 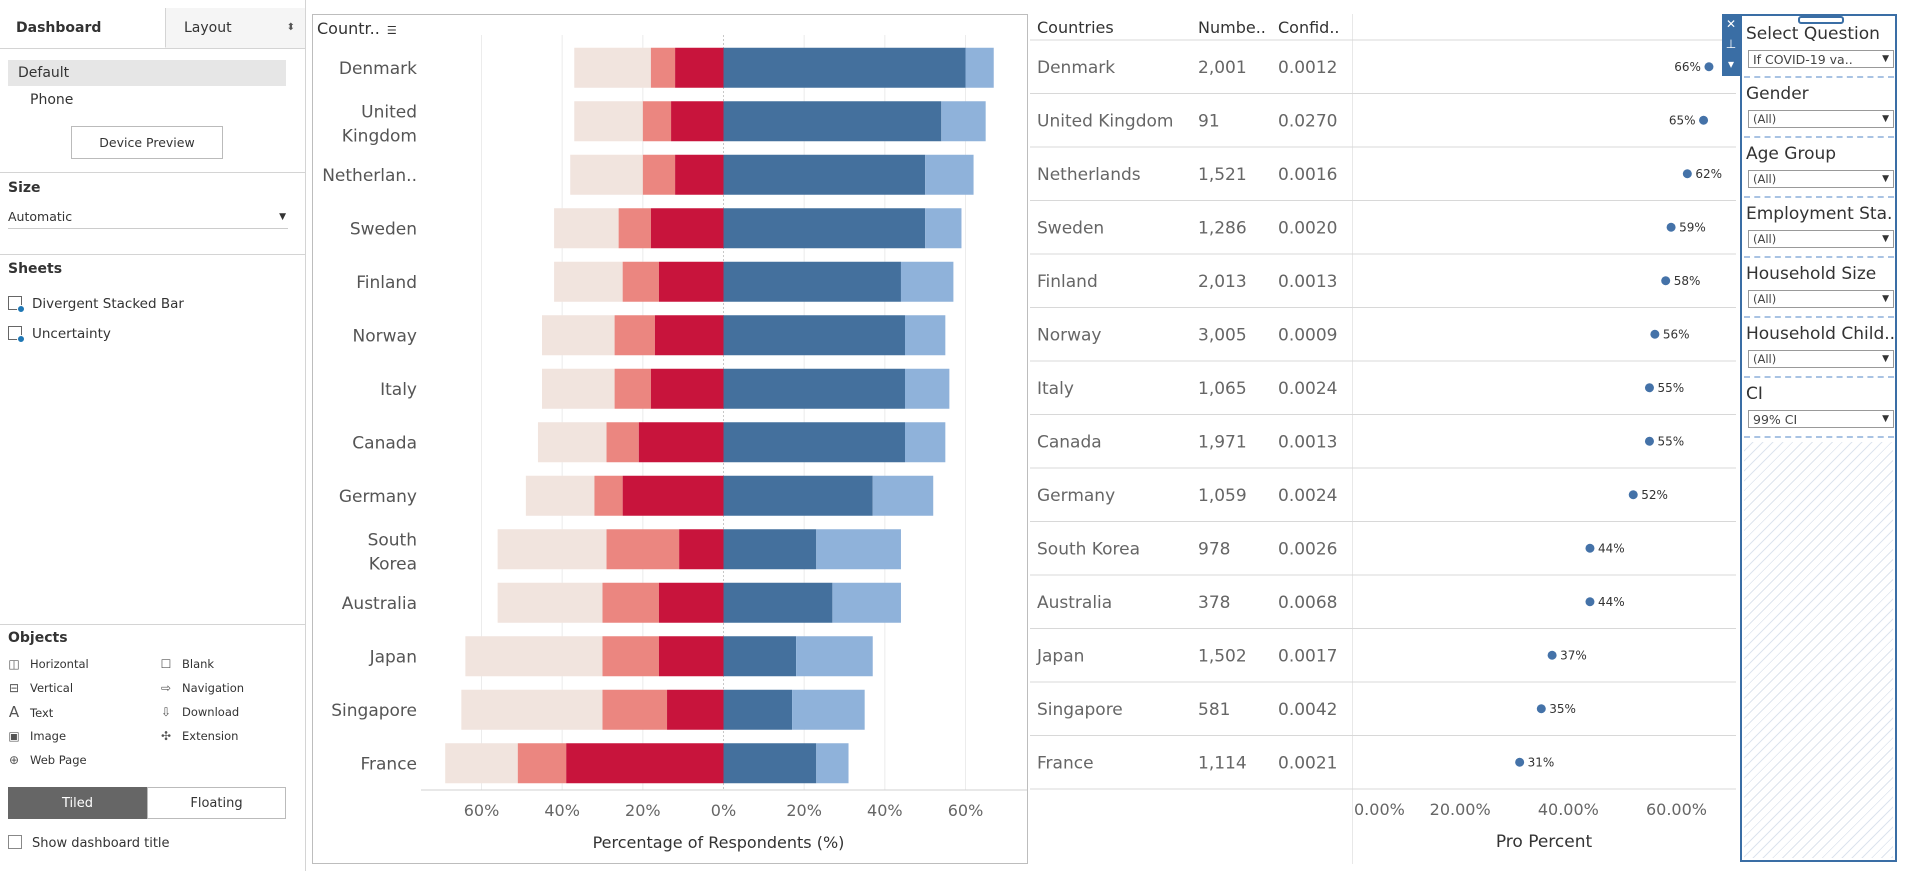 What do you see at coordinates (1307, 228) in the screenshot?
I see `table-cell: 0.0020` at bounding box center [1307, 228].